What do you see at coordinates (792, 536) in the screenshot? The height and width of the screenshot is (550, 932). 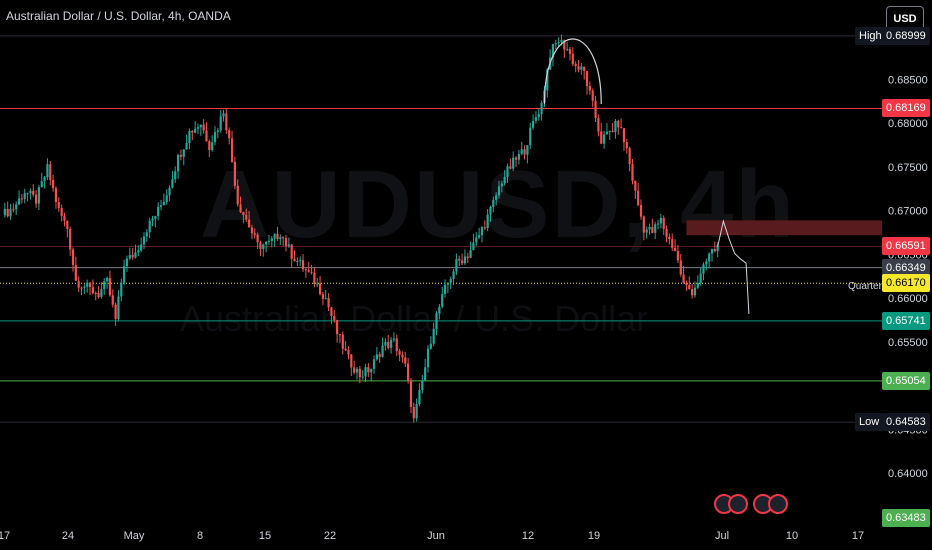 I see `x-tick-label: 10` at bounding box center [792, 536].